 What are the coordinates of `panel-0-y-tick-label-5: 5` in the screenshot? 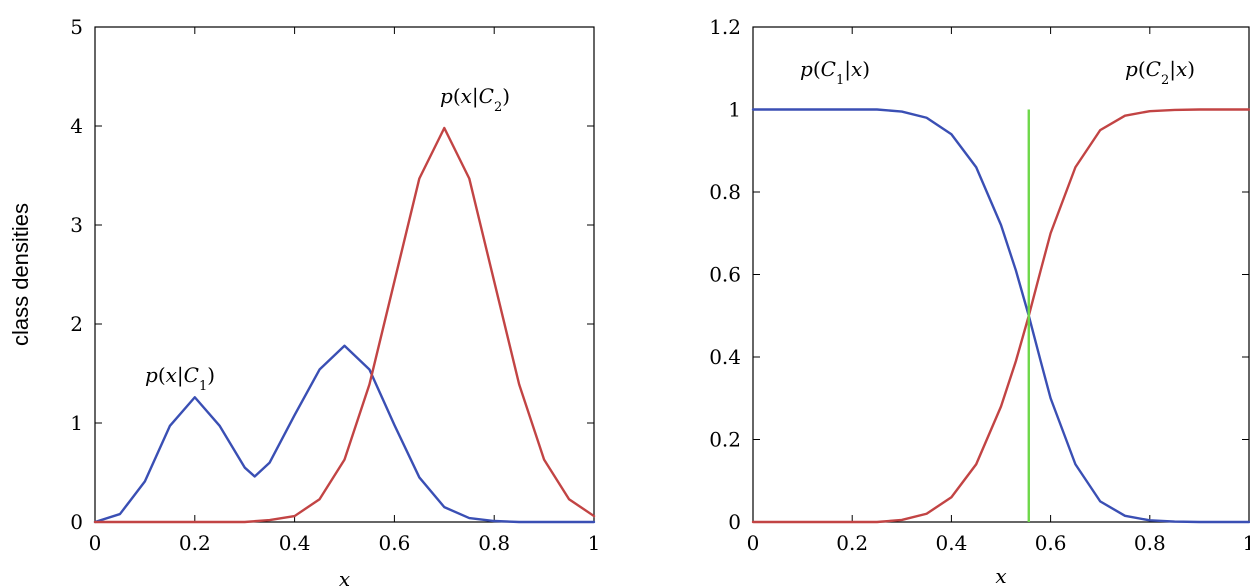 It's located at (76, 27).